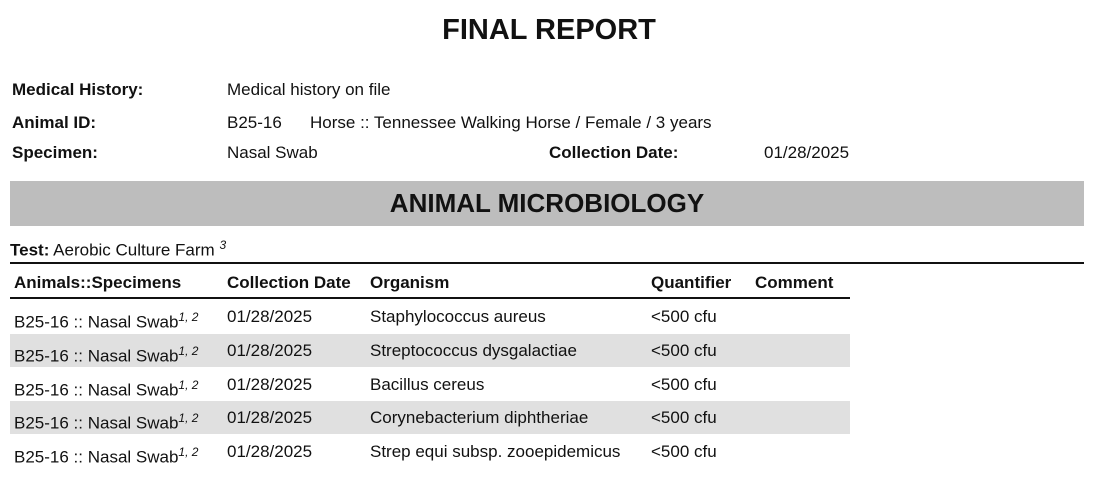 The width and height of the screenshot is (1098, 488). I want to click on table-cell: Staphylococcus aureus, so click(458, 316).